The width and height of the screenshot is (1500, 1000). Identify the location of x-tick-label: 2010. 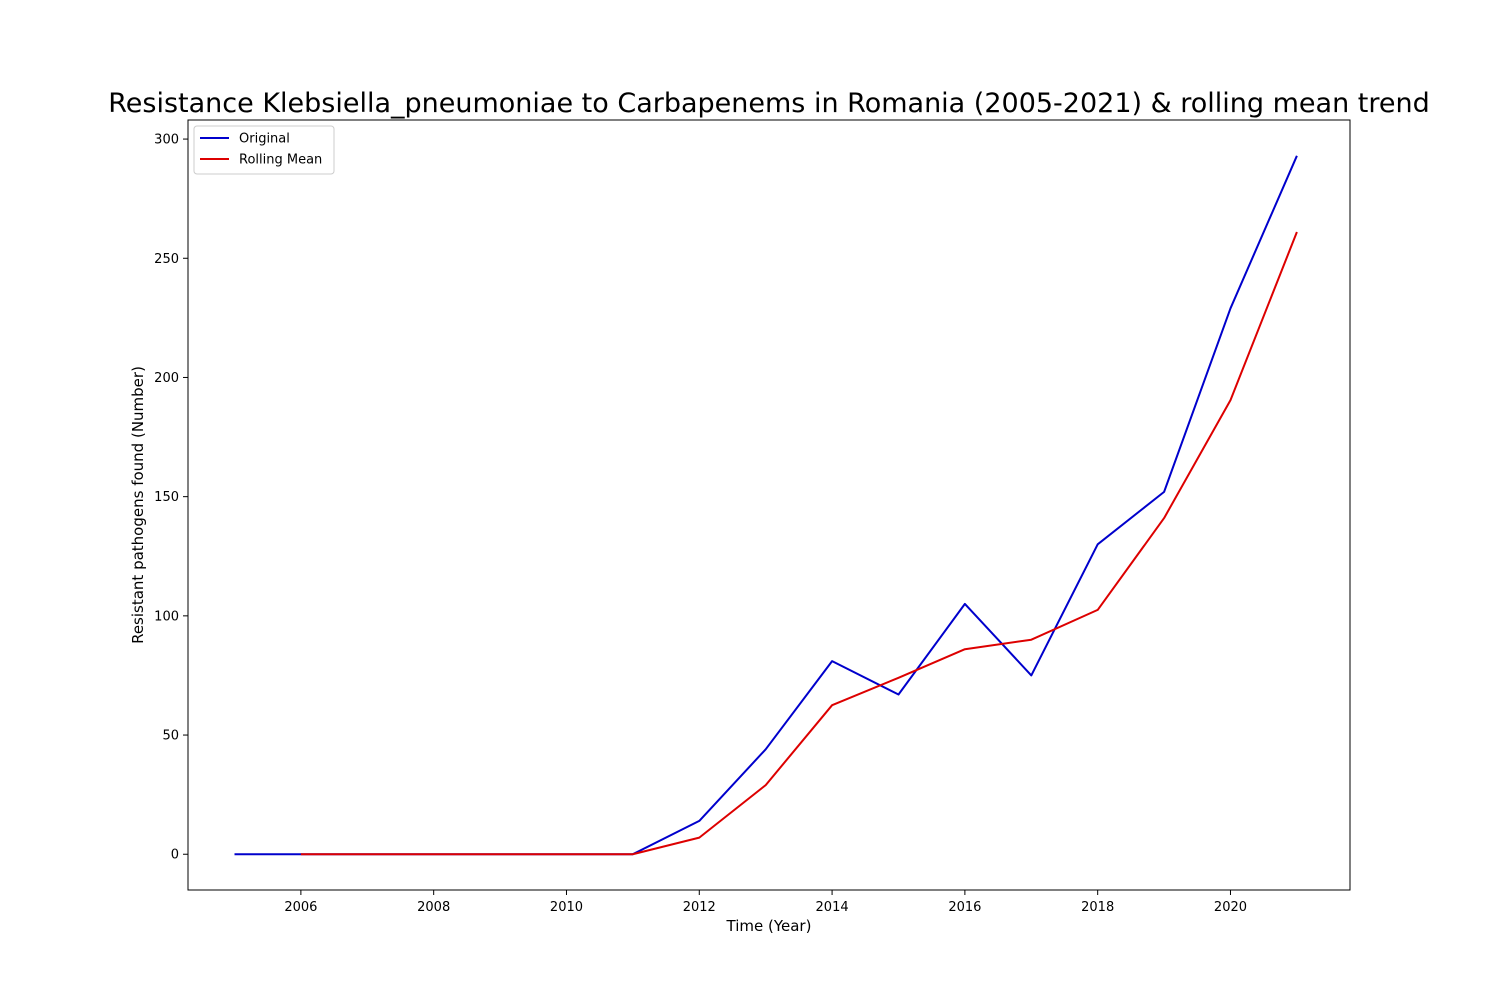
(566, 907).